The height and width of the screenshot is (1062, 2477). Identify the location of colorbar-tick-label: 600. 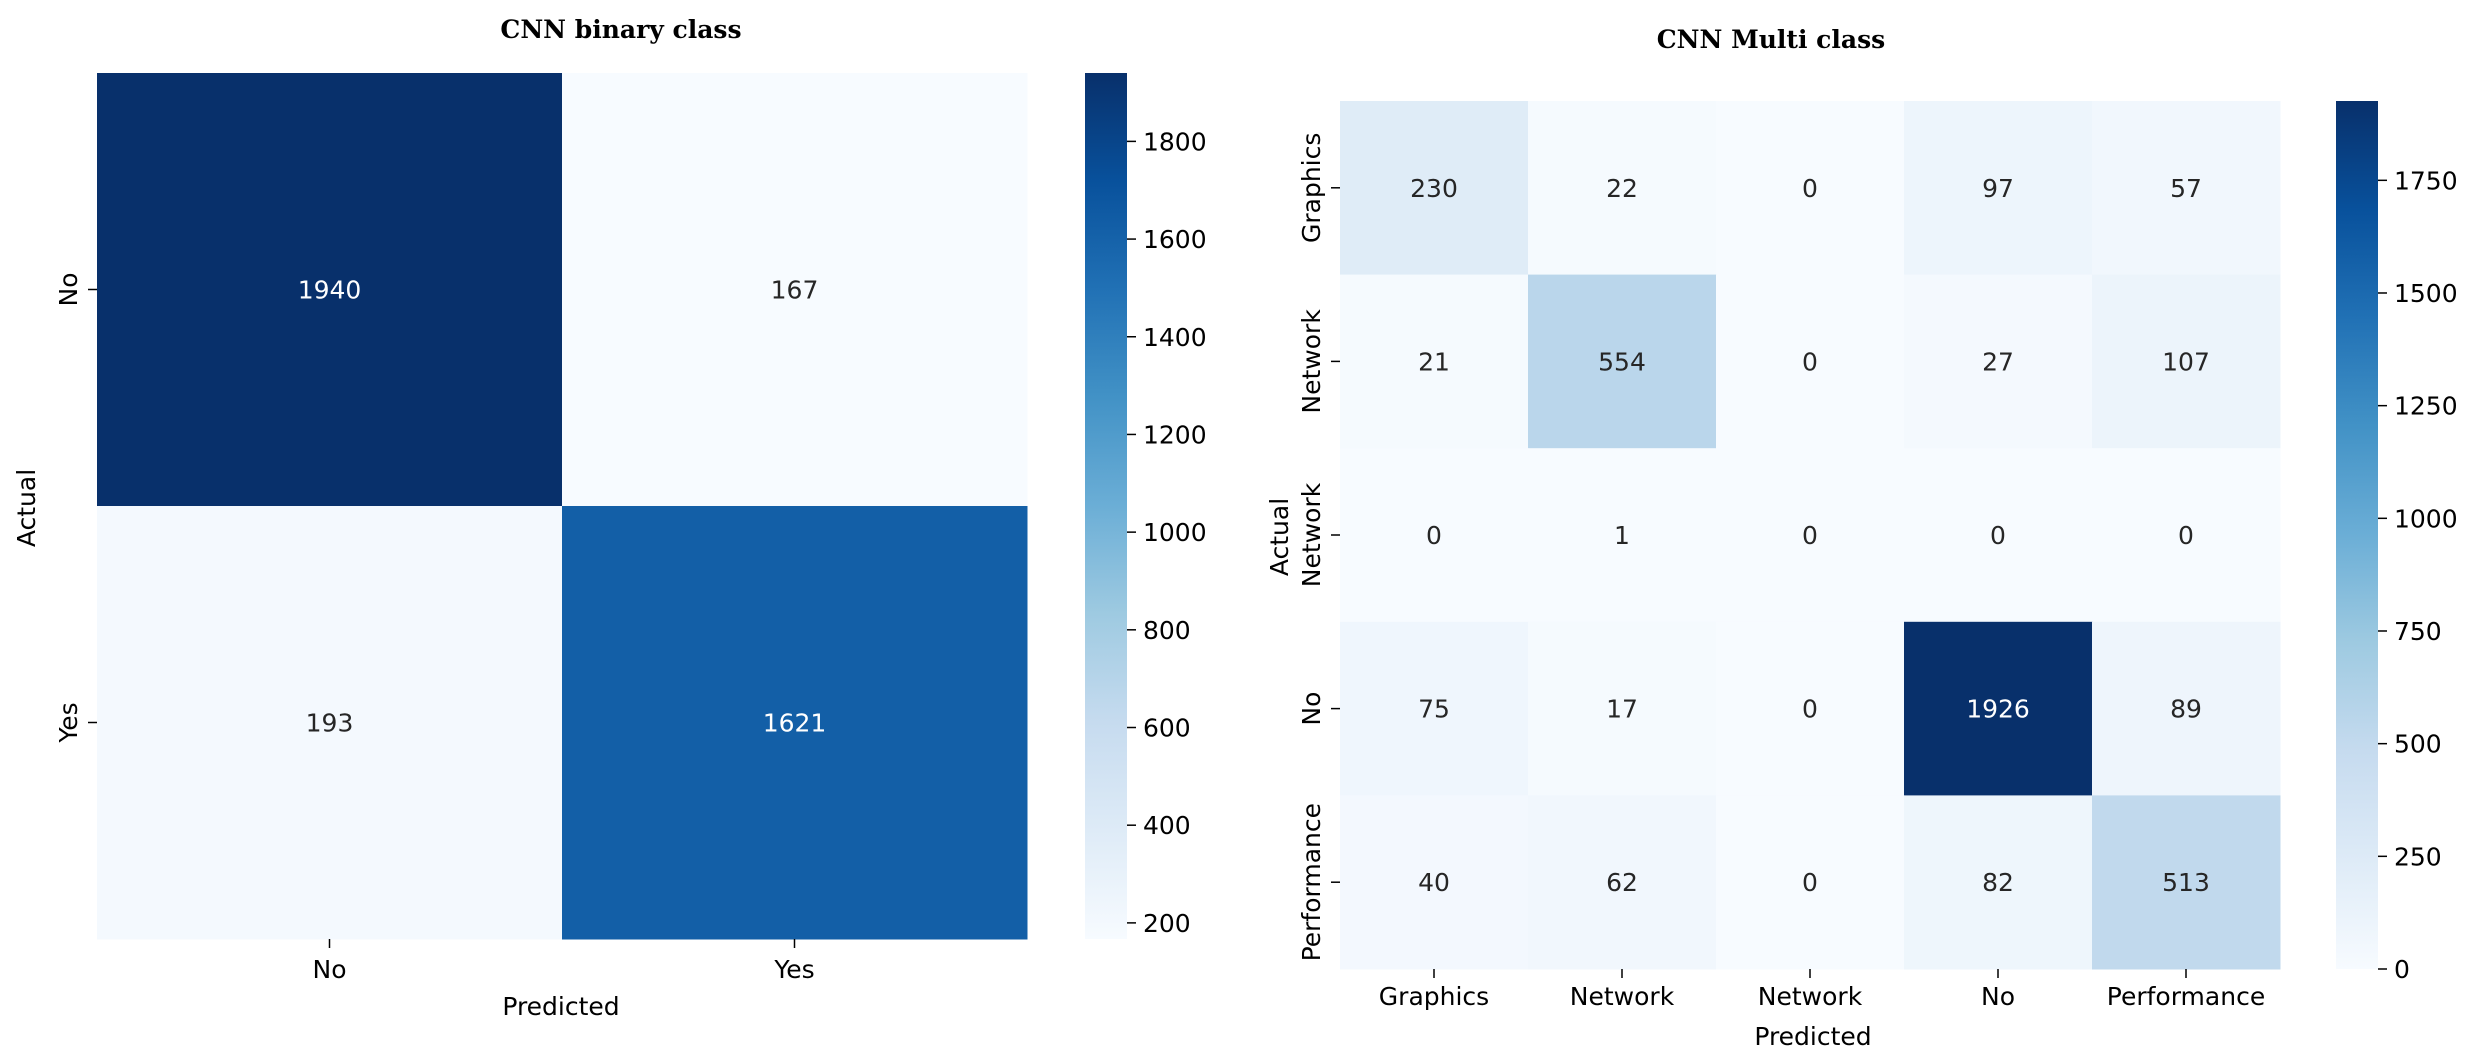
(1167, 728).